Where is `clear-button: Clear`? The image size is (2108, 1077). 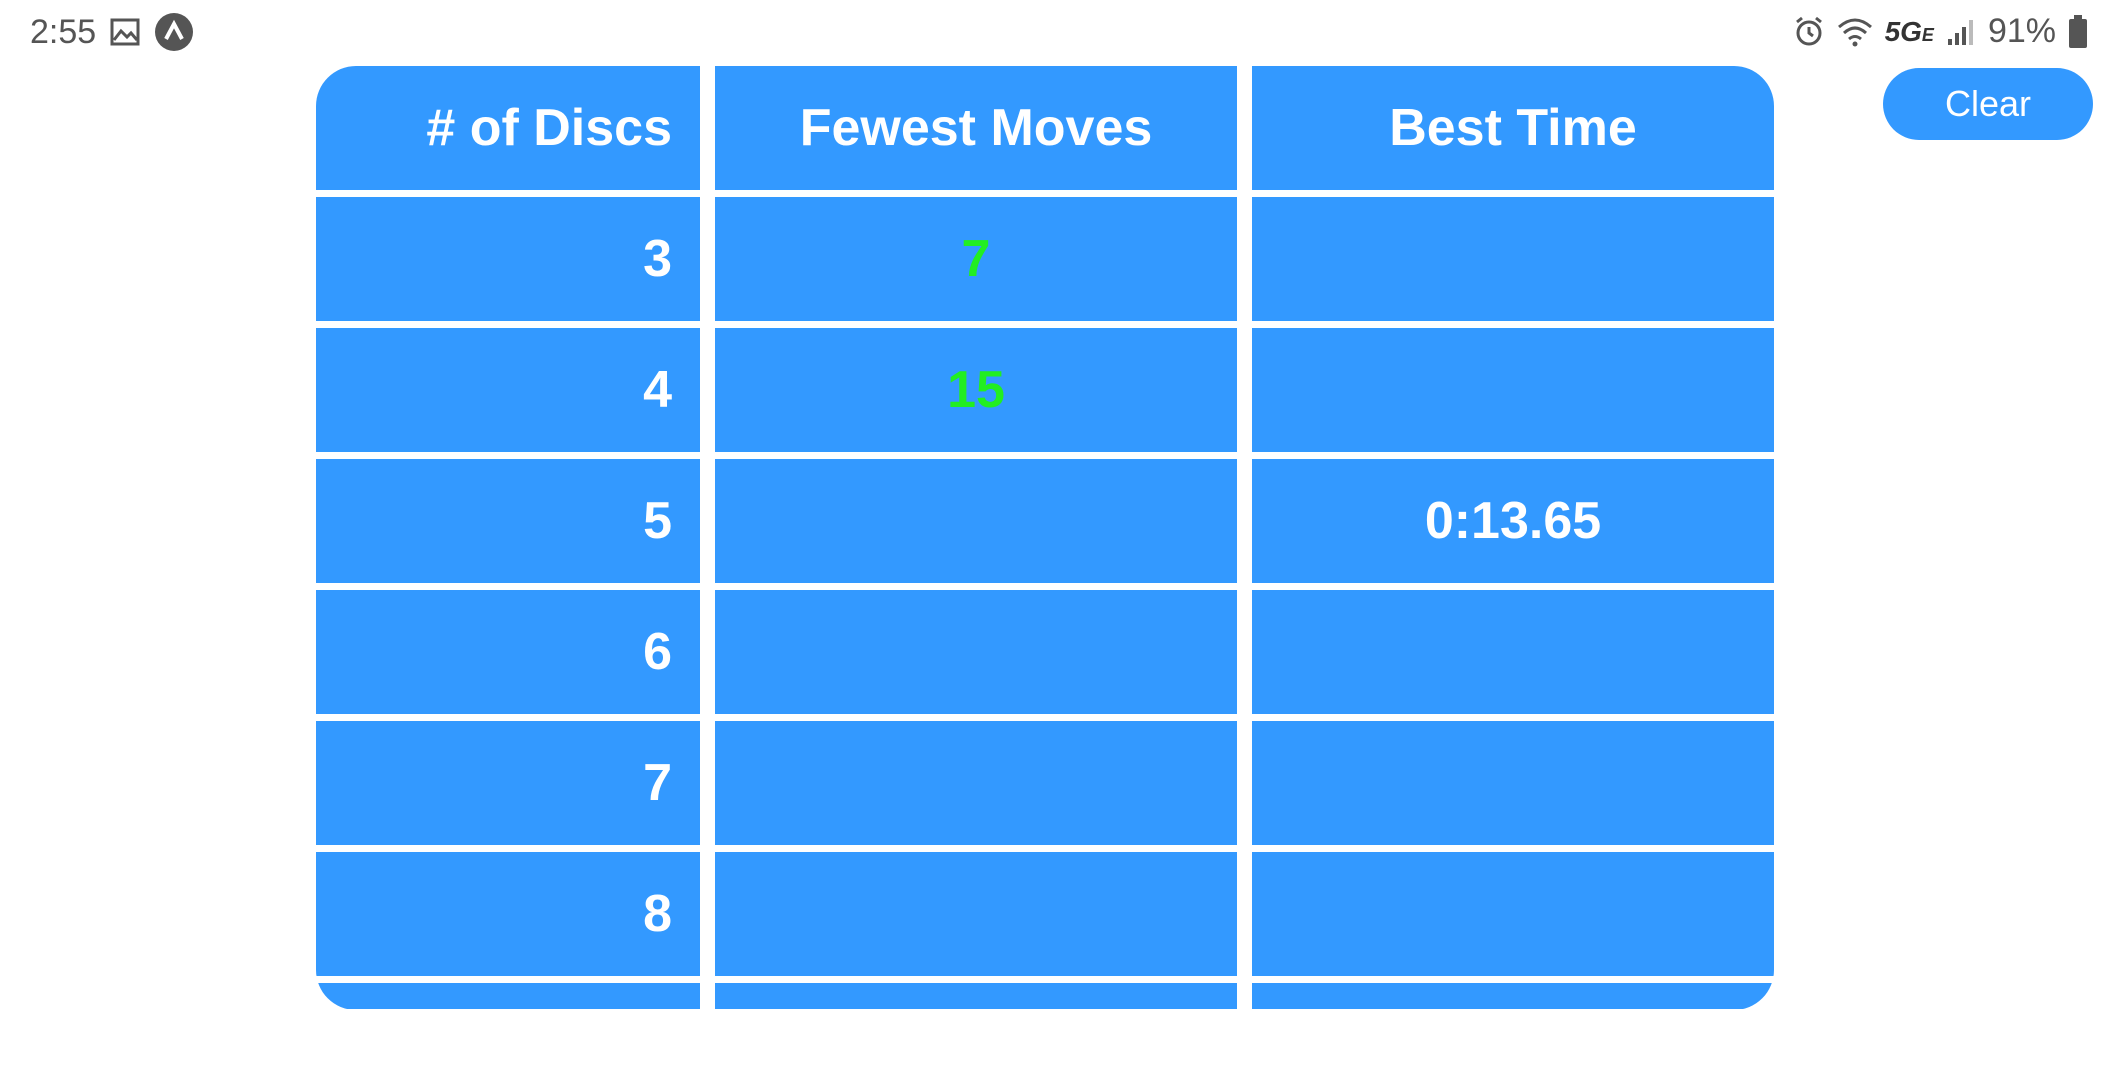
clear-button: Clear is located at coordinates (1988, 104).